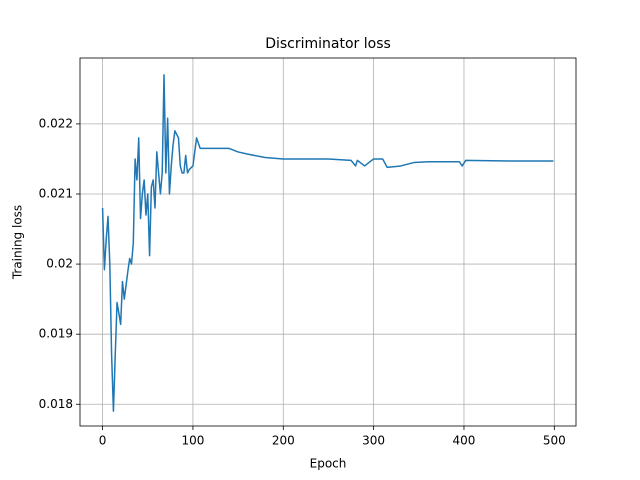 The image size is (640, 480). I want to click on y-tick-label: 0.022, so click(56, 123).